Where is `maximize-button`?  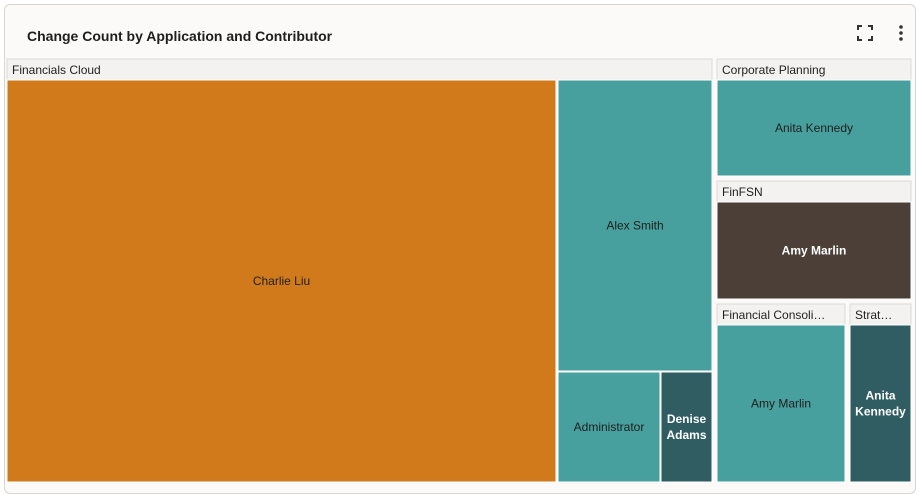
maximize-button is located at coordinates (865, 33).